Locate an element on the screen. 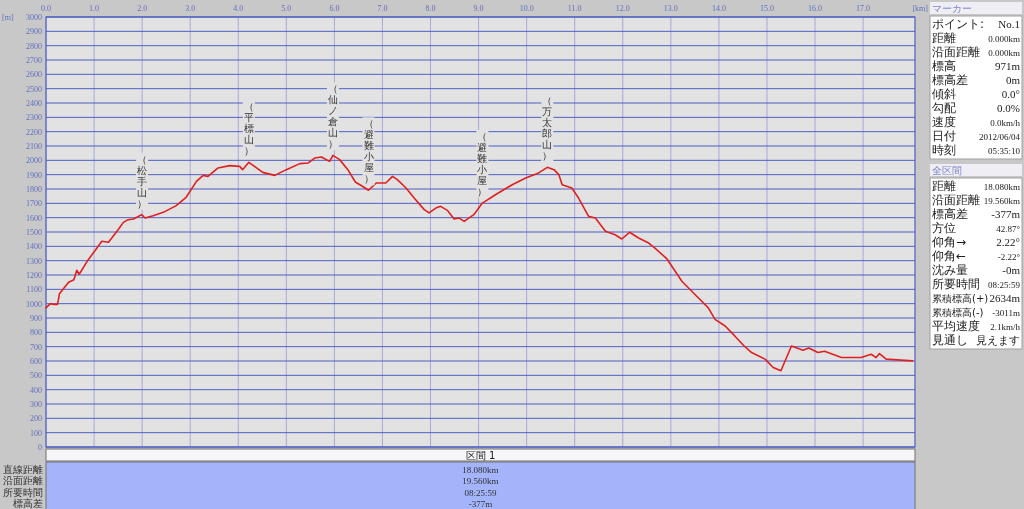 The width and height of the screenshot is (1024, 509). x-tick-label: 14.0 is located at coordinates (718, 8).